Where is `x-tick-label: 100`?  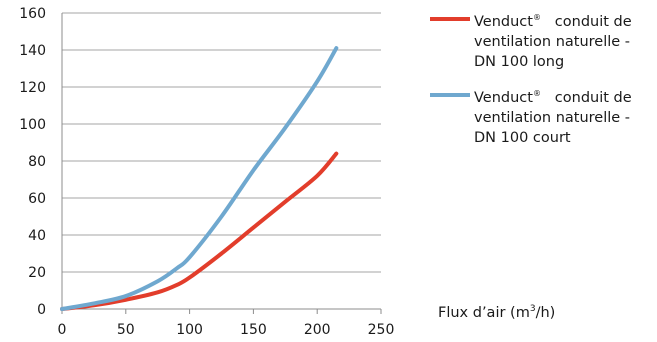
x-tick-label: 100 is located at coordinates (189, 330).